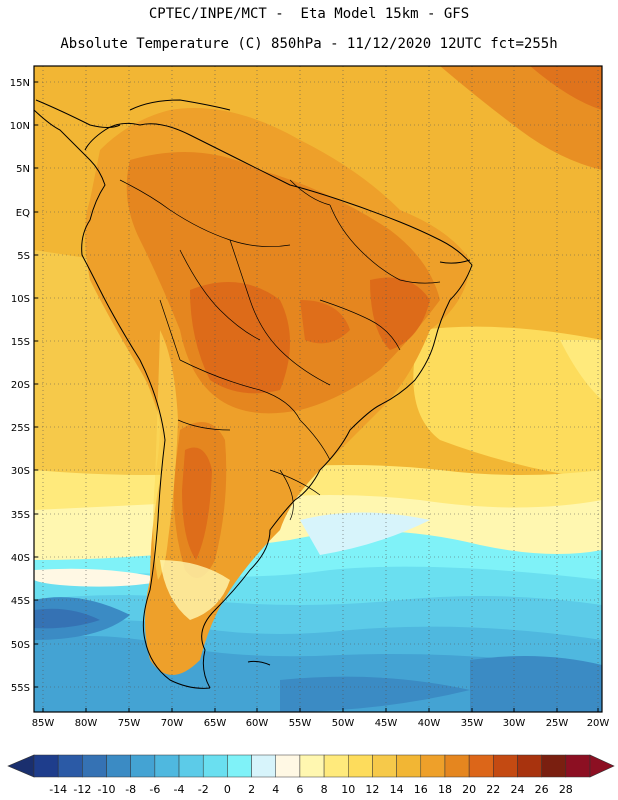  What do you see at coordinates (20, 558) in the screenshot?
I see `lat-label: 40S` at bounding box center [20, 558].